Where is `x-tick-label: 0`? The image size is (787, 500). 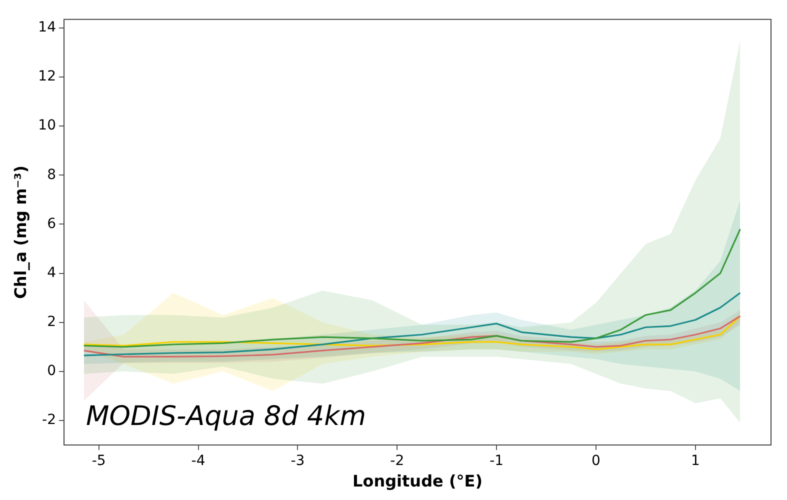 x-tick-label: 0 is located at coordinates (596, 461).